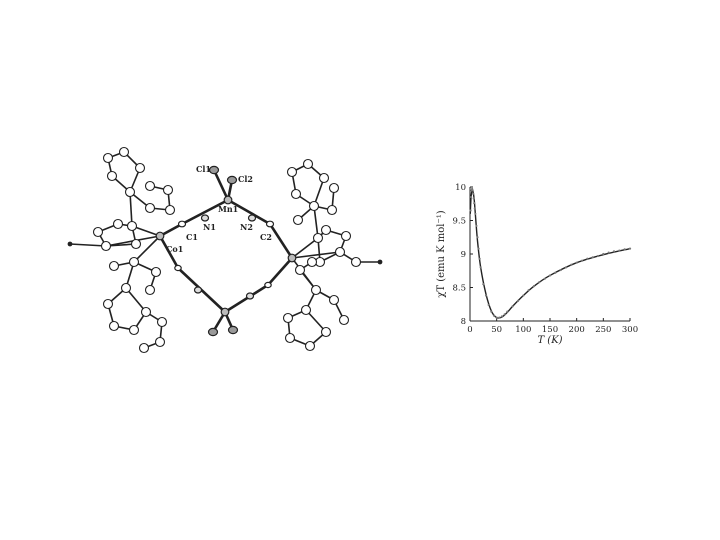 The width and height of the screenshot is (720, 540). What do you see at coordinates (577, 330) in the screenshot?
I see `x-tick-label: 200` at bounding box center [577, 330].